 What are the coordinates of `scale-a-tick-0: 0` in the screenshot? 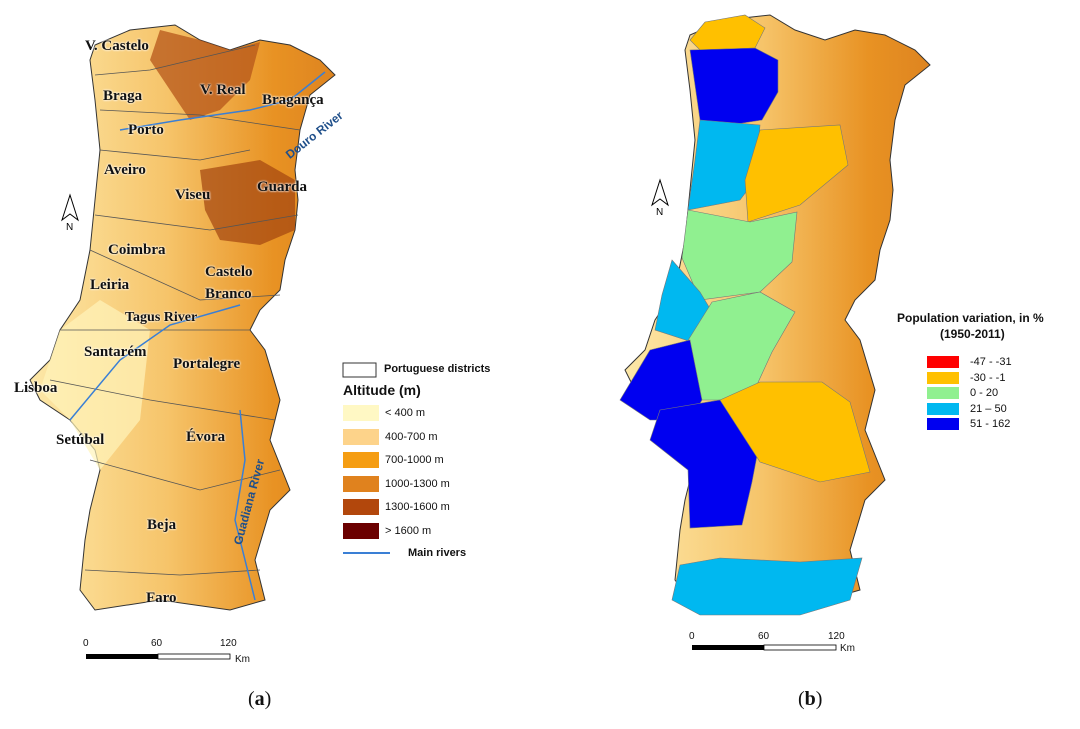 It's located at (86, 643).